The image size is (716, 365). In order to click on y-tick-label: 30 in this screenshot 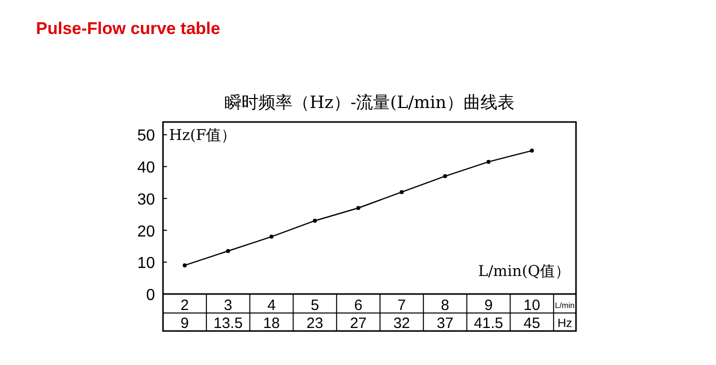, I will do `click(146, 199)`.